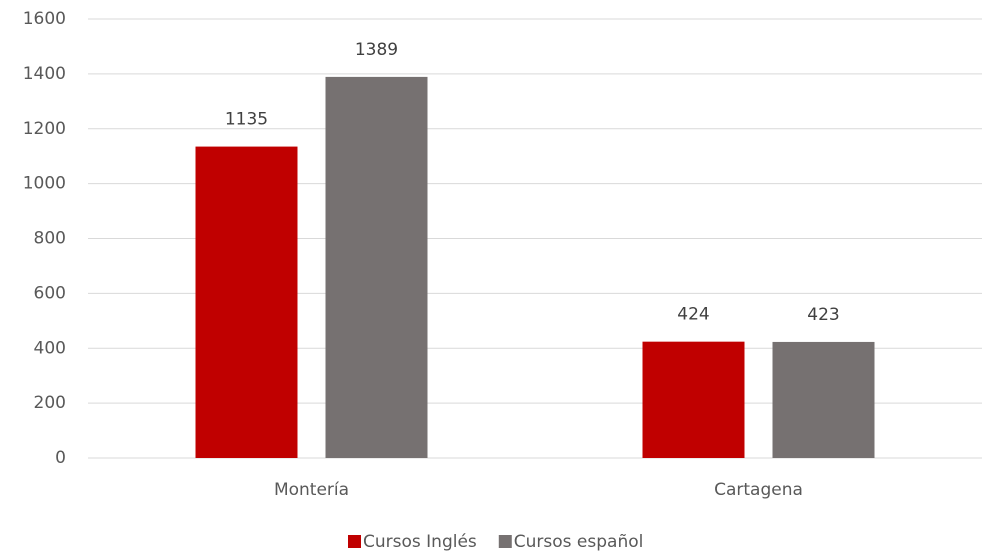  I want to click on x-tick-label: Cartagena, so click(758, 490).